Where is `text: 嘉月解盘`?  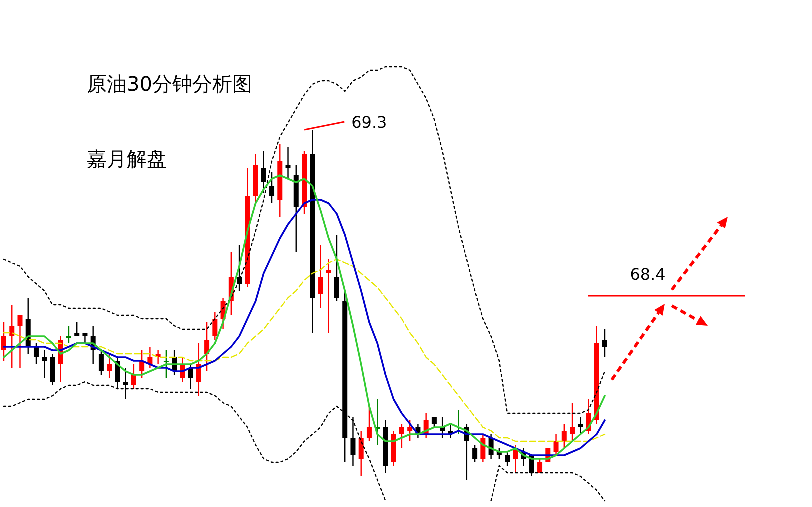
text: 嘉月解盘 is located at coordinates (127, 159).